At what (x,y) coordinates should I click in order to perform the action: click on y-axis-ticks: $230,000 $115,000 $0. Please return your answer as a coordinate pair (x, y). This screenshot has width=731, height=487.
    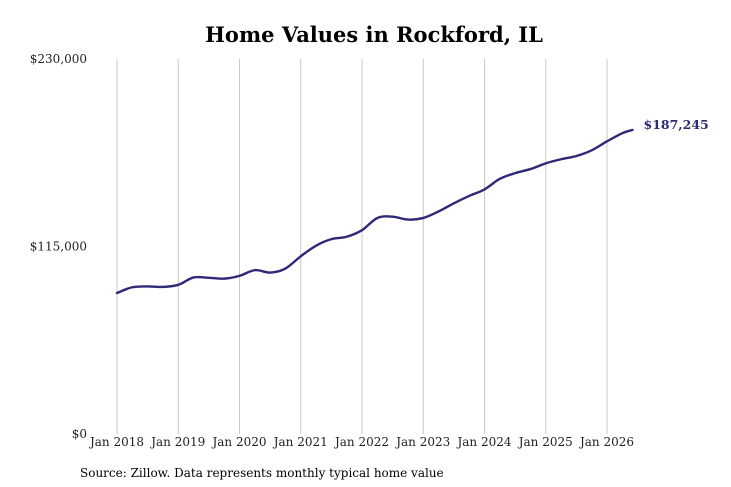
    Looking at the image, I should click on (58, 246).